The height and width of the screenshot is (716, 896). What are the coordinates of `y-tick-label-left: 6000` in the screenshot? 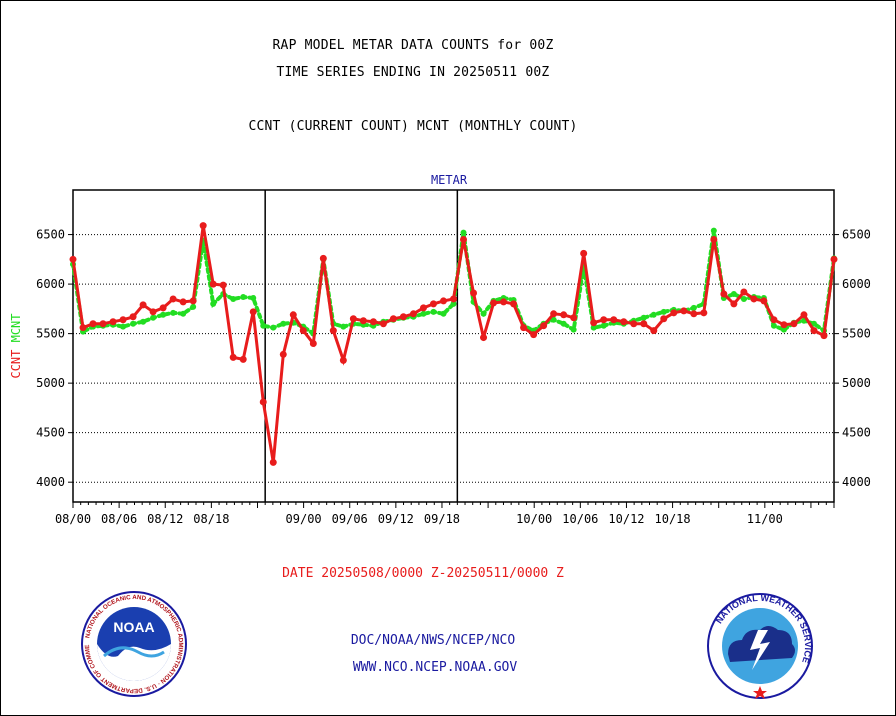 It's located at (50, 284).